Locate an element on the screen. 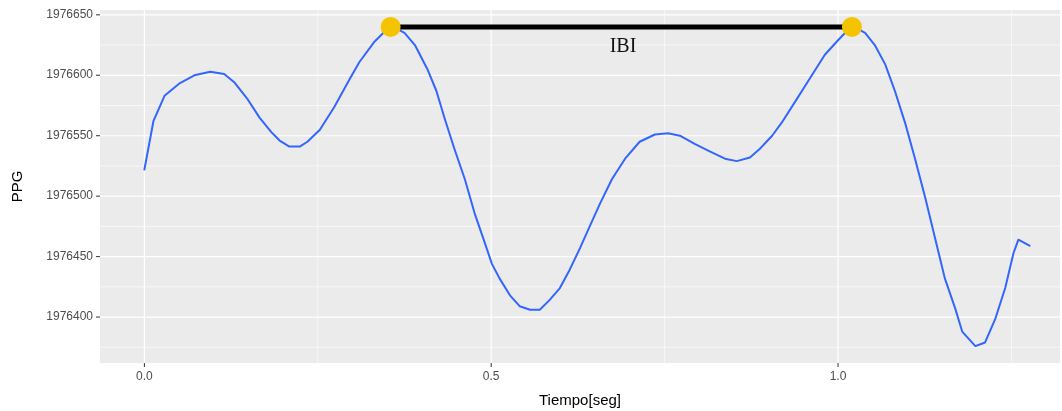 The width and height of the screenshot is (1062, 411). annotation: IBI is located at coordinates (623, 44).